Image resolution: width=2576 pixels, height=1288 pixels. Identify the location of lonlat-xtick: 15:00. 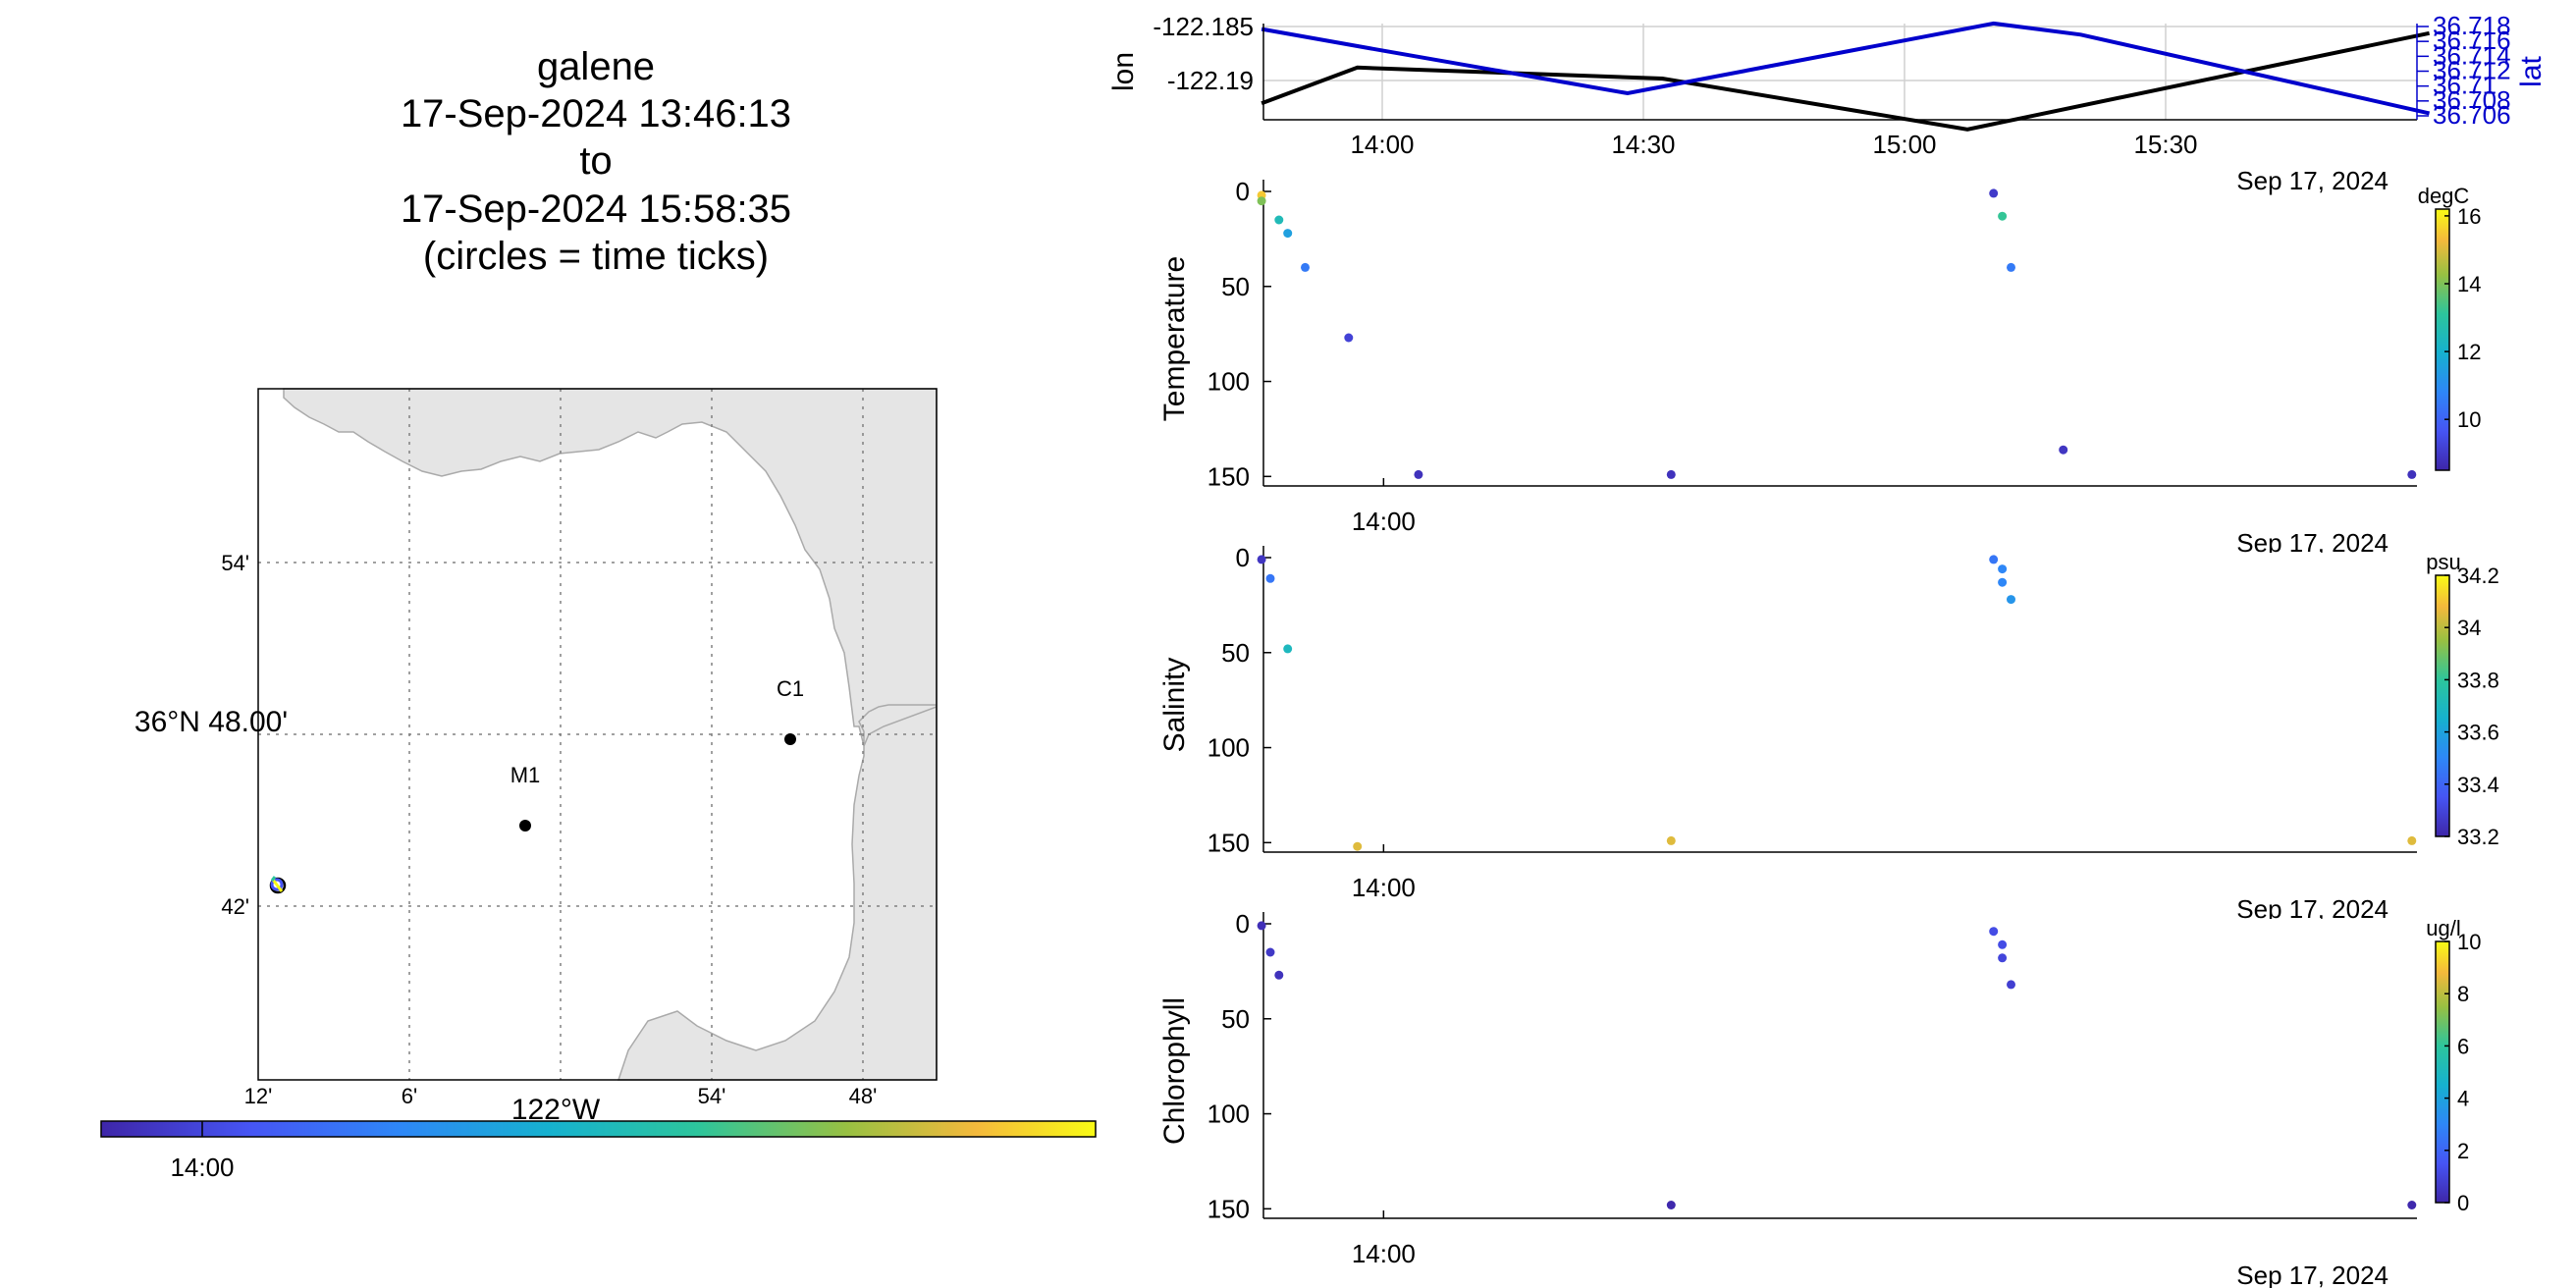
(1904, 144).